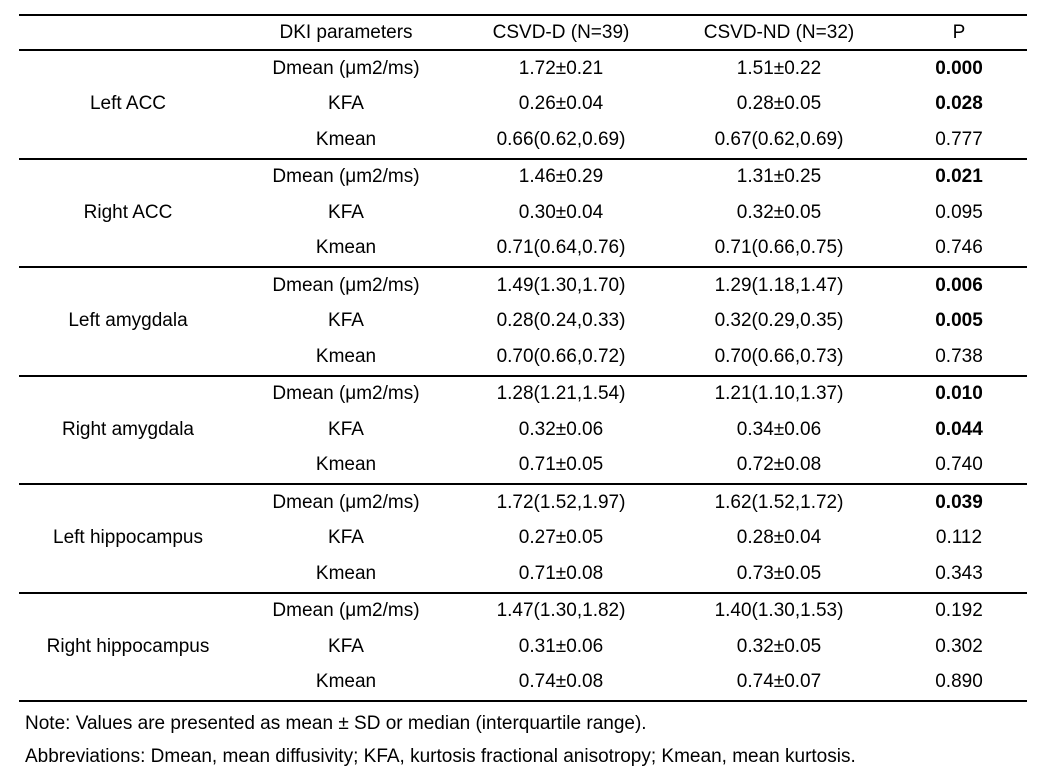 Image resolution: width=1048 pixels, height=773 pixels. What do you see at coordinates (779, 248) in the screenshot?
I see `csvd-nd-value-cell: 0.71(0.66,0.75)` at bounding box center [779, 248].